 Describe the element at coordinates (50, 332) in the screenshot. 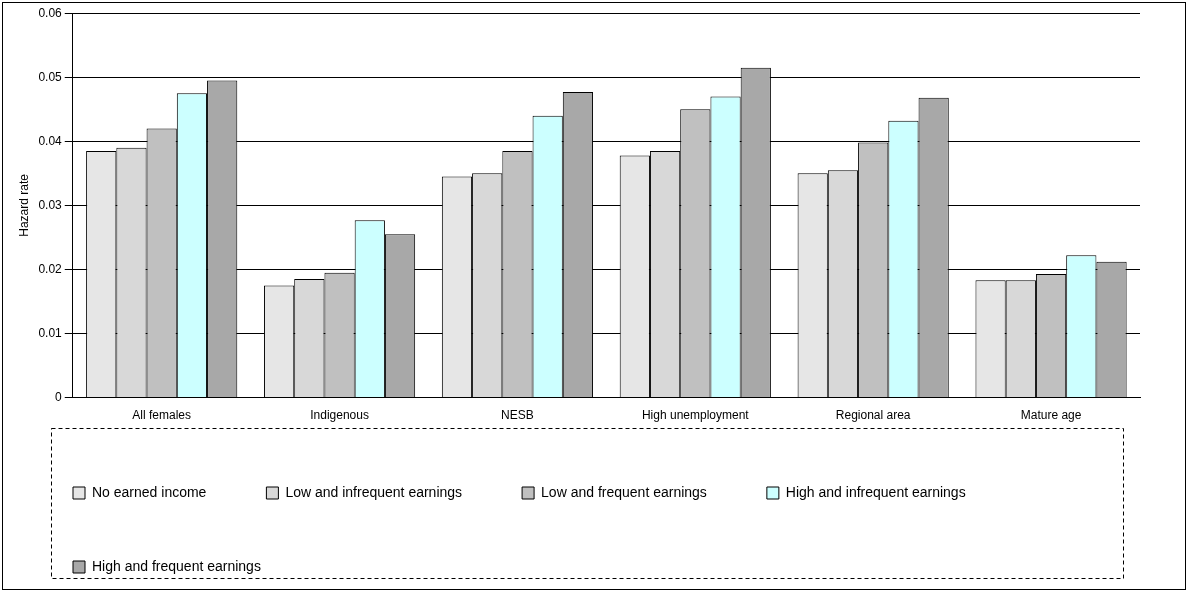

I see `y-tick-label: 0.01` at that location.